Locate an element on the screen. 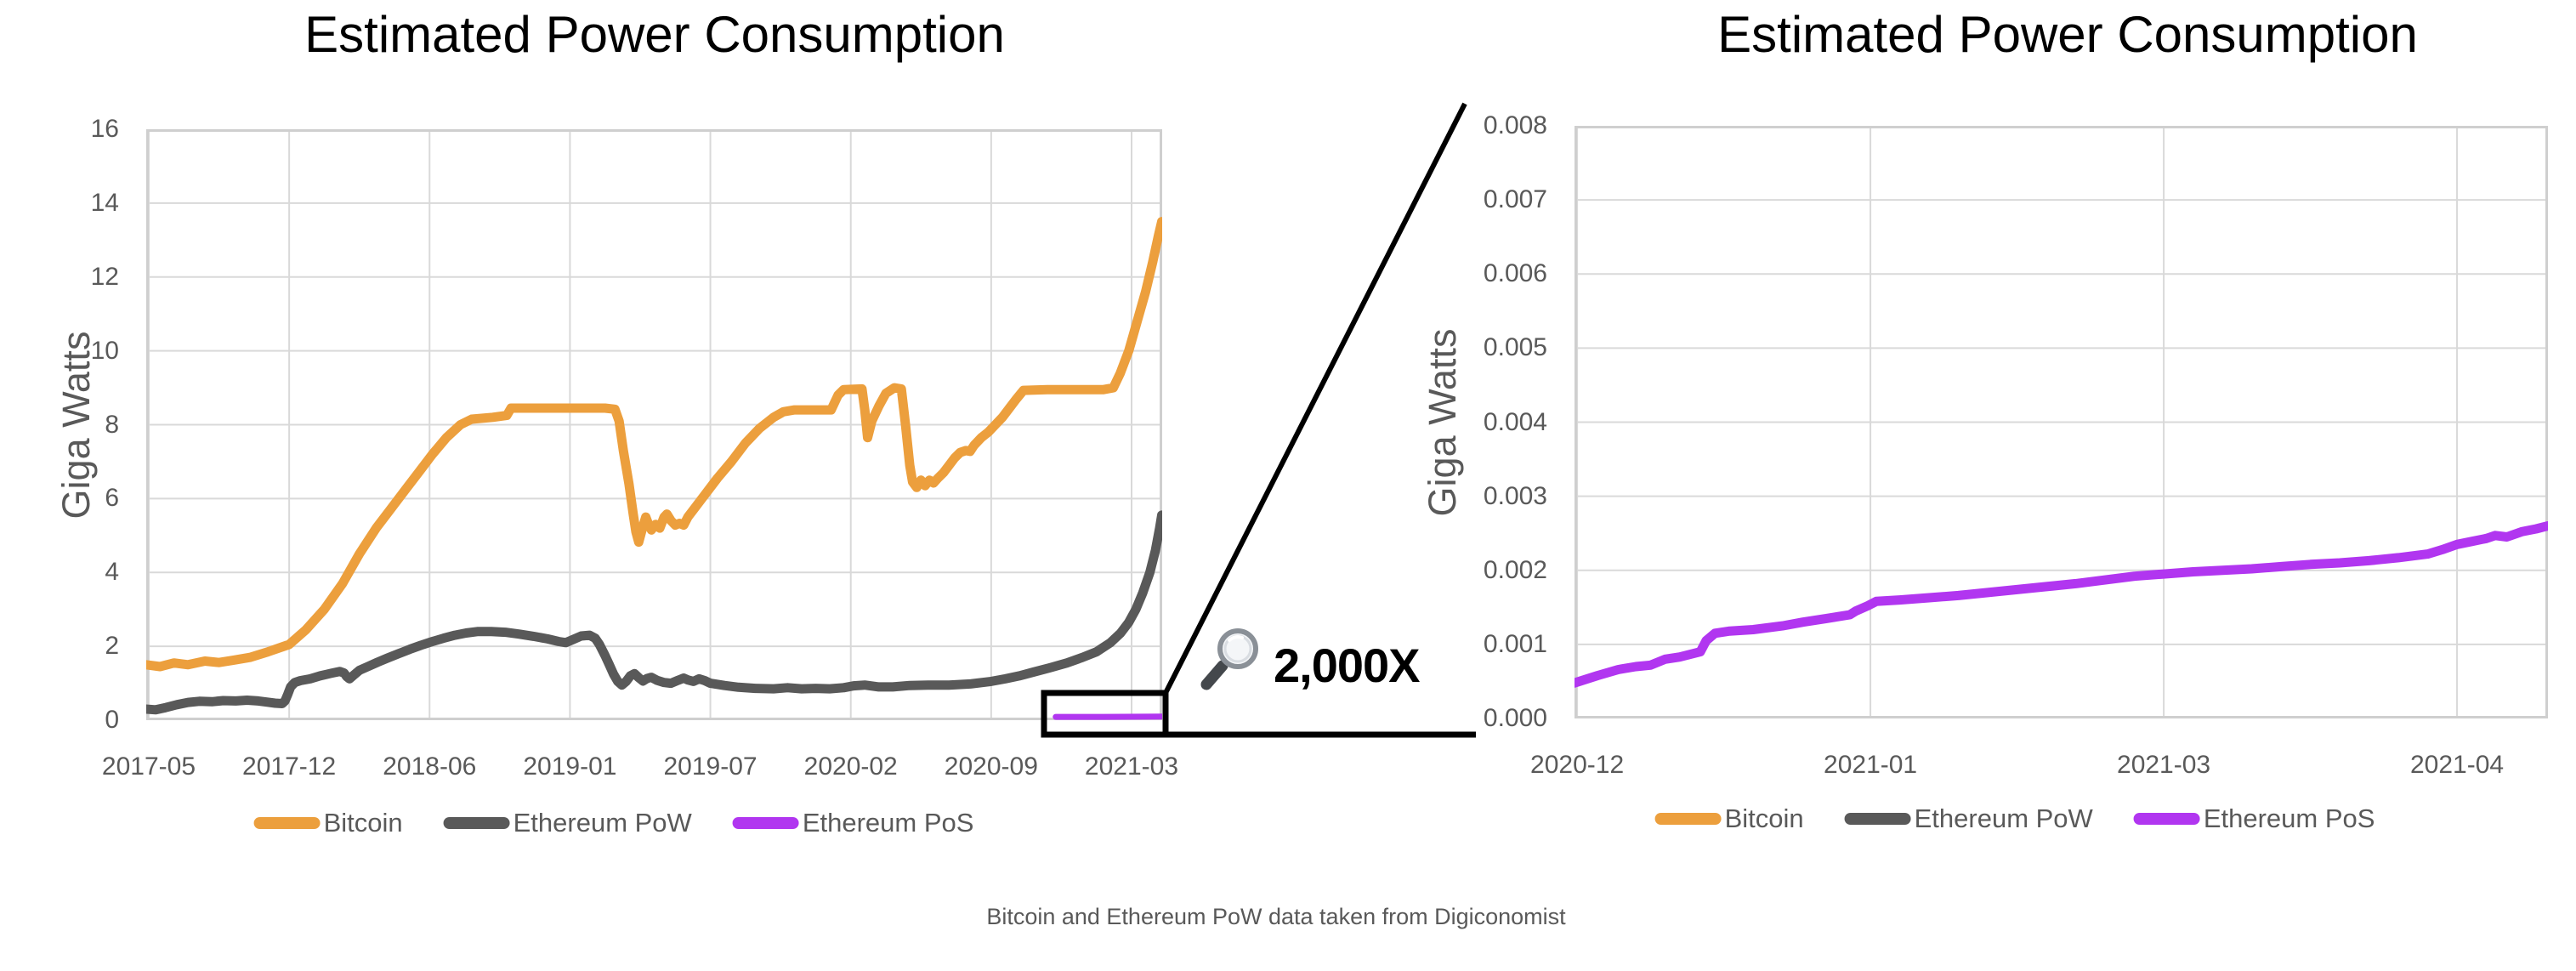 The width and height of the screenshot is (2576, 971). y-tick-label: 0.008 is located at coordinates (1515, 125).